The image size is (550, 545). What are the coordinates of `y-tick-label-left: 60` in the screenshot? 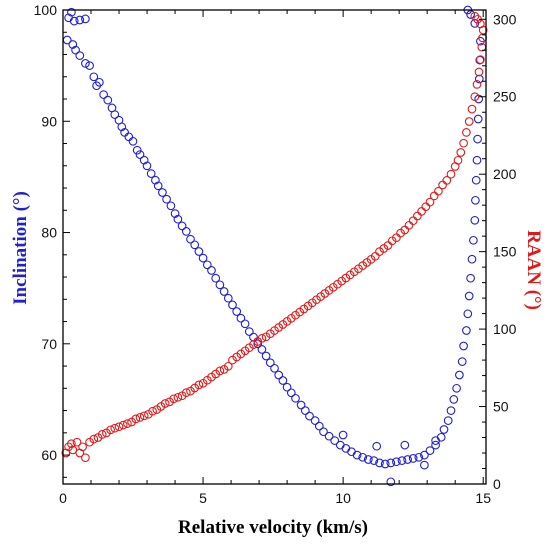 It's located at (49, 455).